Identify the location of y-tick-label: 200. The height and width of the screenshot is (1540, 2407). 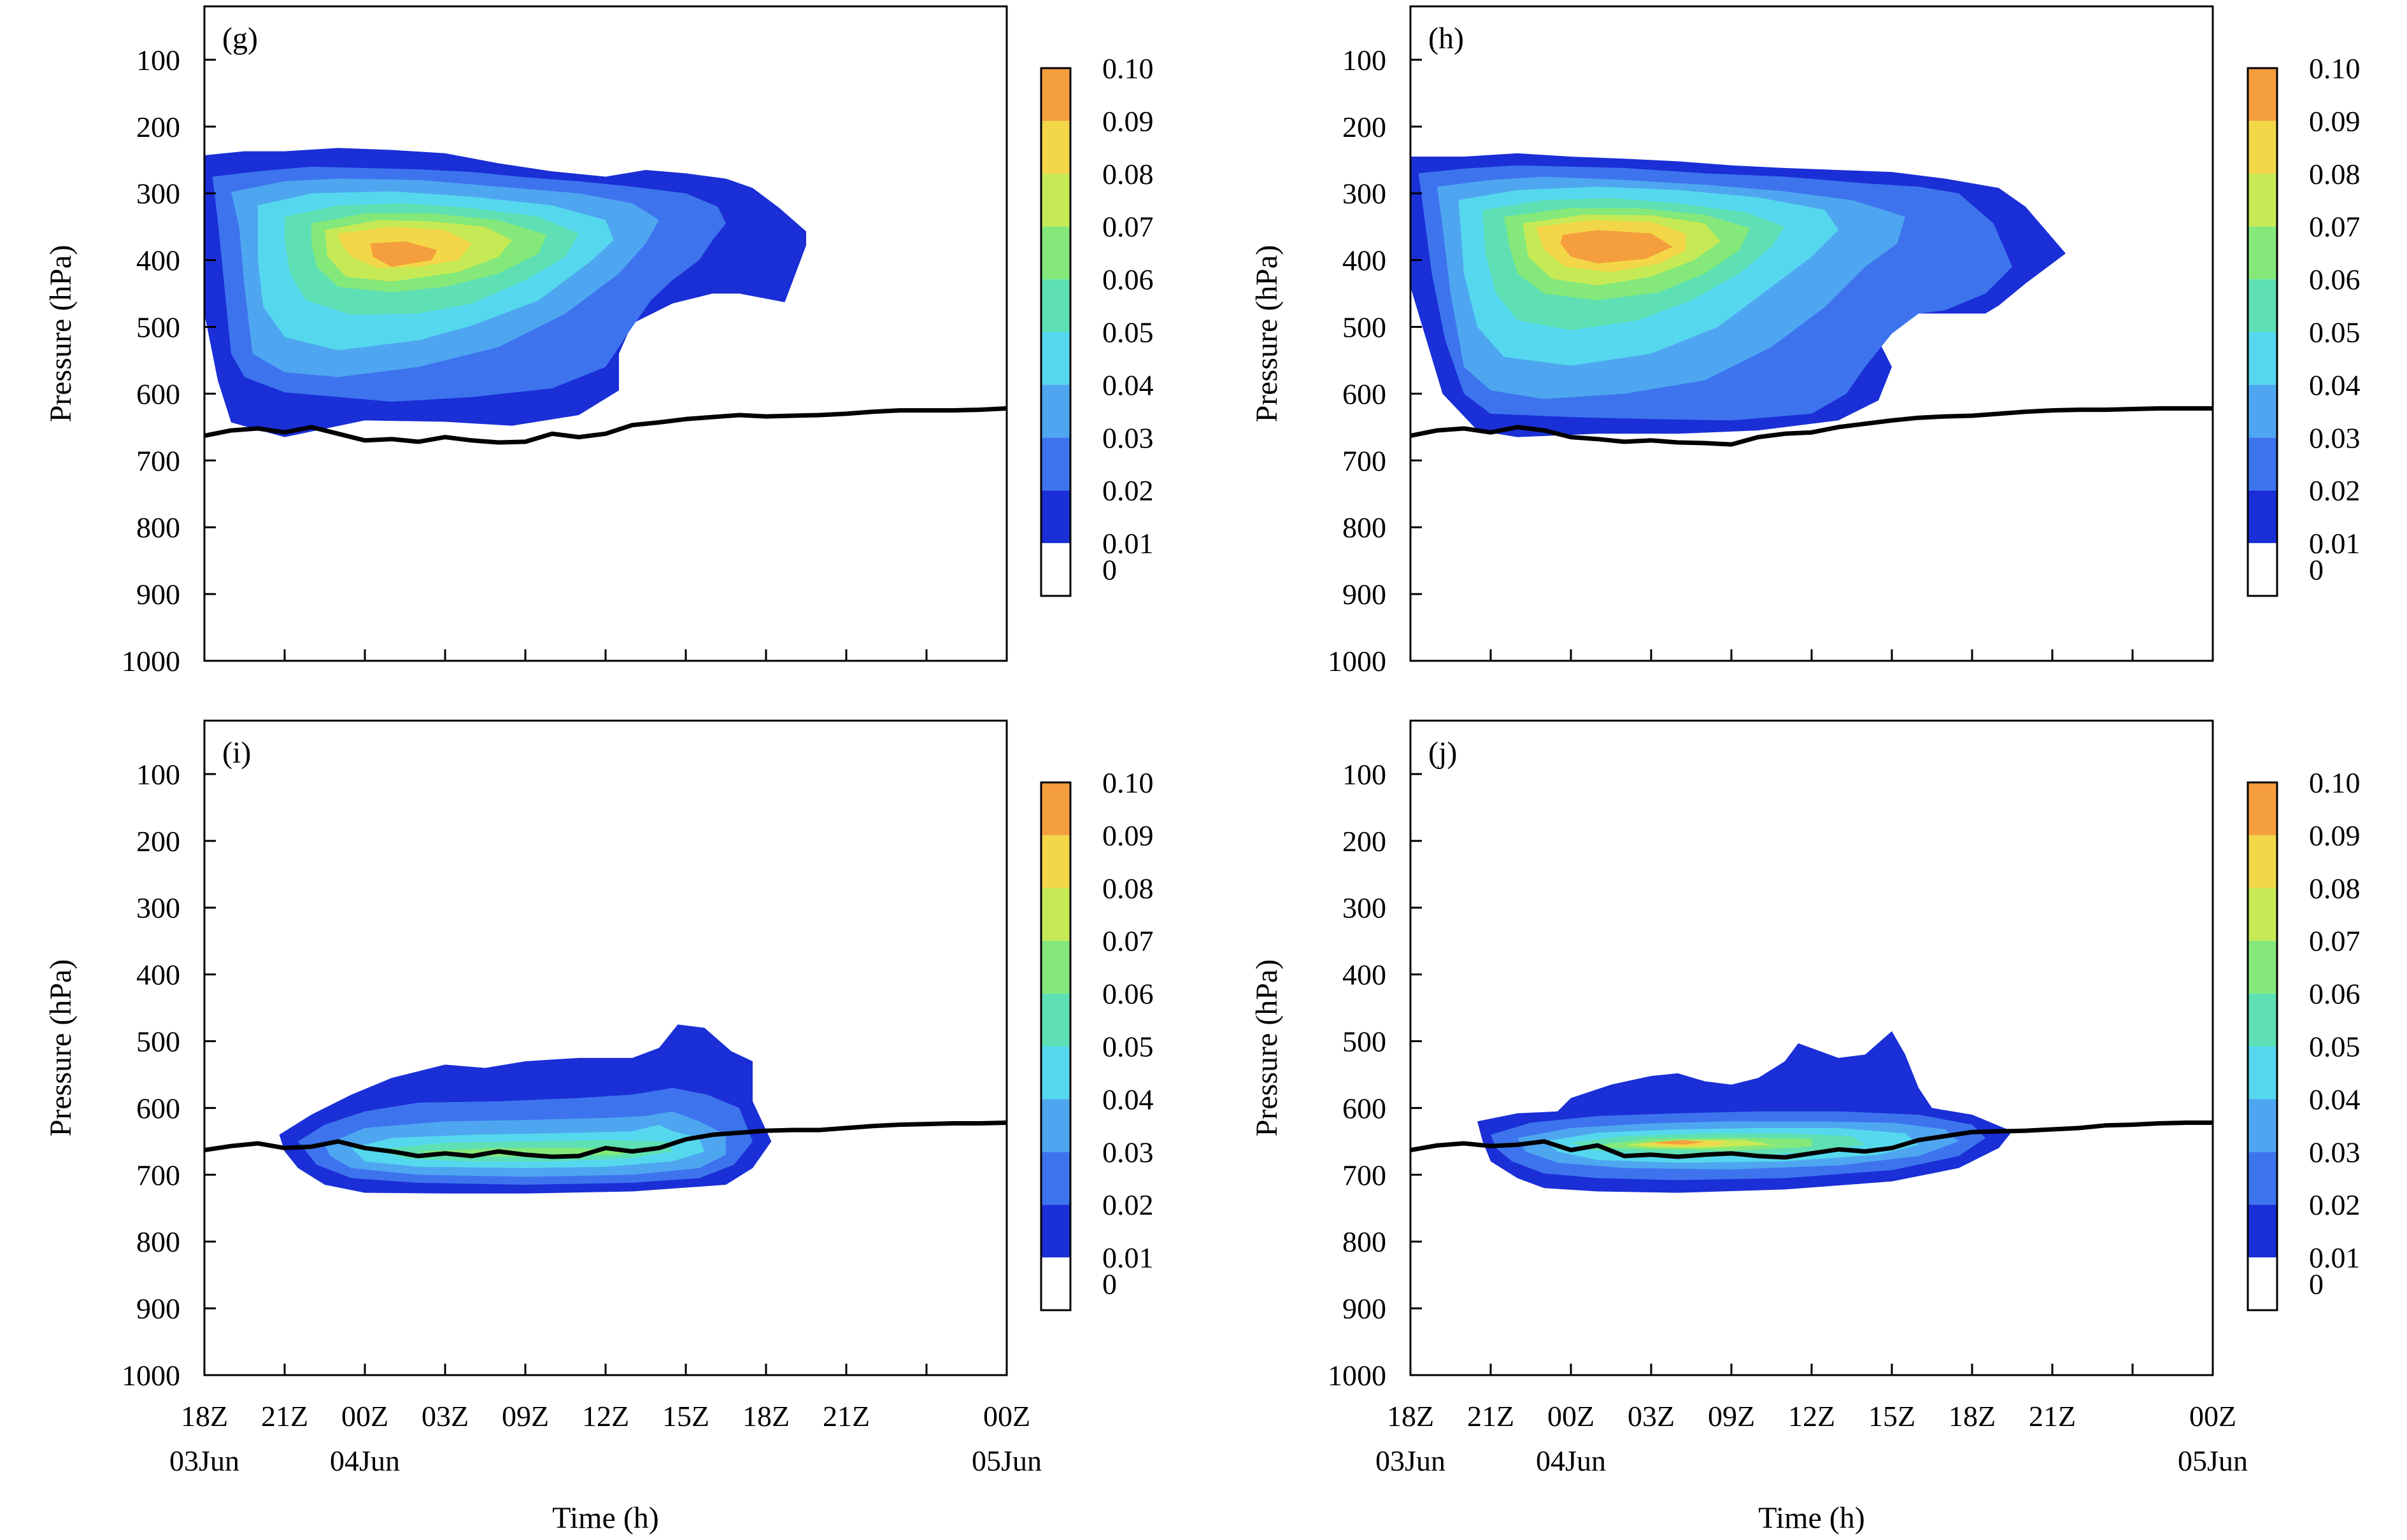
(158, 841).